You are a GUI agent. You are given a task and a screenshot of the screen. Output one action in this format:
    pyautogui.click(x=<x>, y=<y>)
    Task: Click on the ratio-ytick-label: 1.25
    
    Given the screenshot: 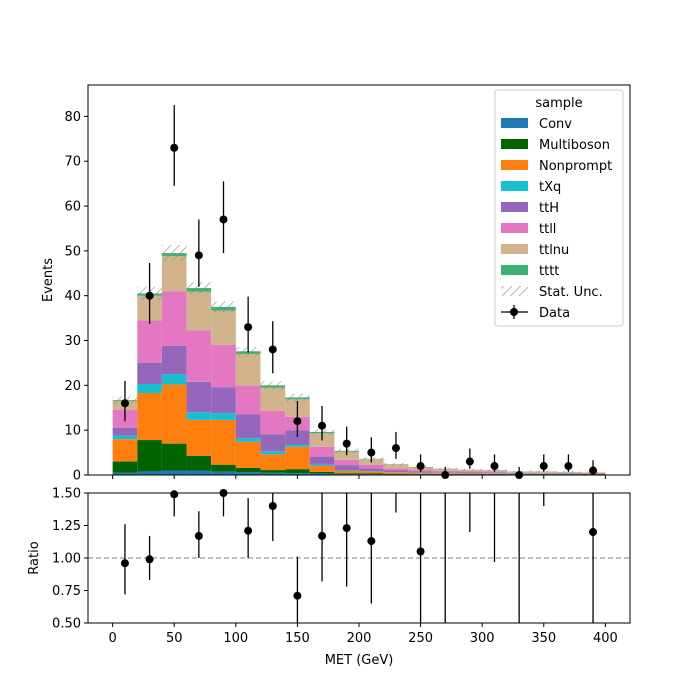 What is the action you would take?
    pyautogui.click(x=66, y=526)
    